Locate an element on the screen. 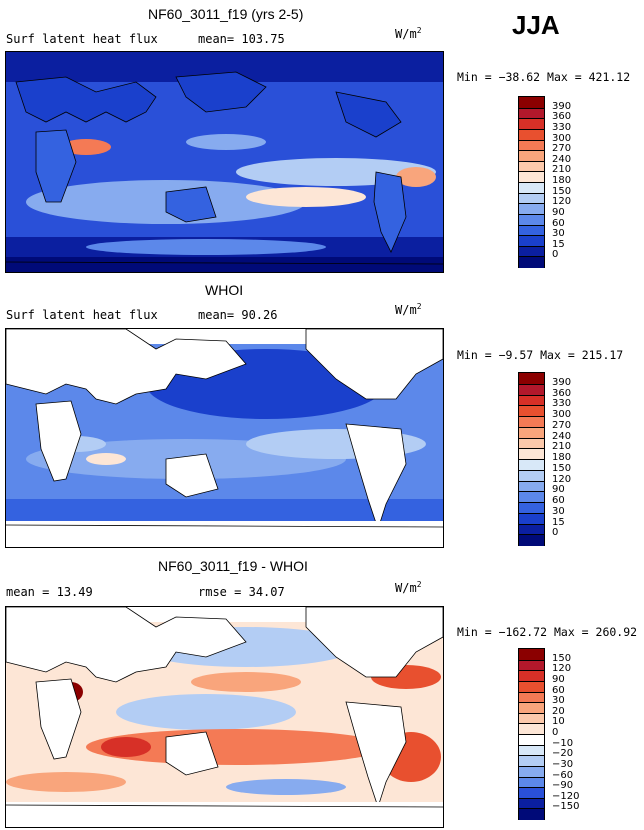  max-value: 260.92 is located at coordinates (616, 632).